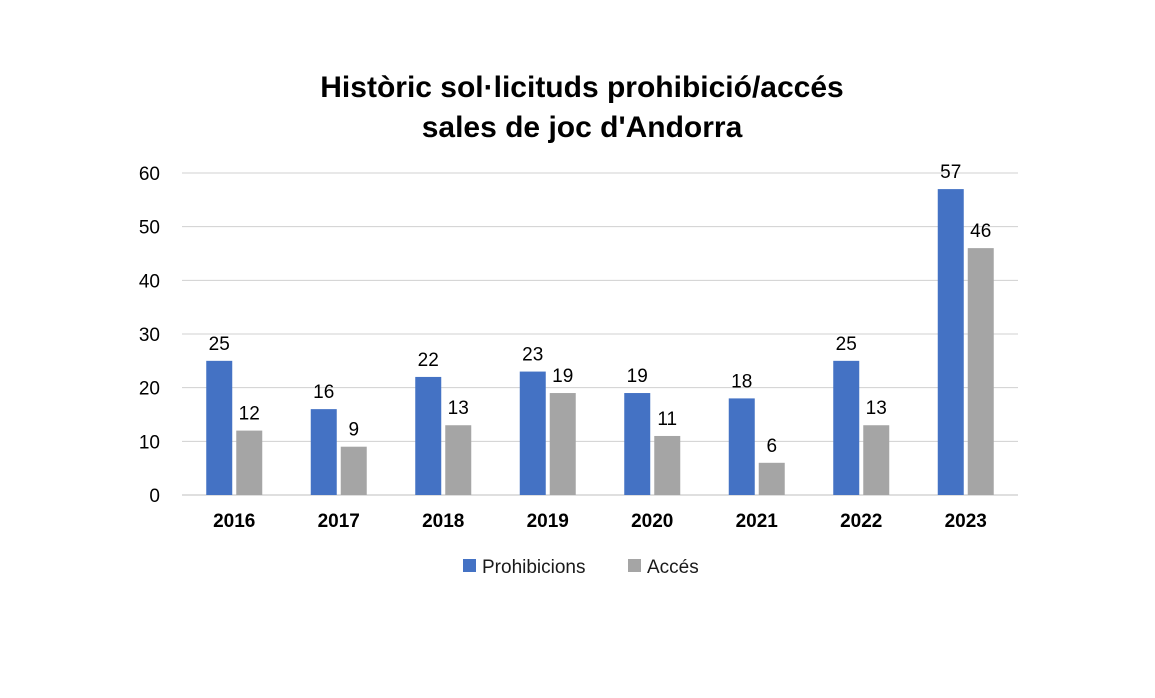 The height and width of the screenshot is (698, 1155). Describe the element at coordinates (532, 355) in the screenshot. I see `data-label: 23` at that location.